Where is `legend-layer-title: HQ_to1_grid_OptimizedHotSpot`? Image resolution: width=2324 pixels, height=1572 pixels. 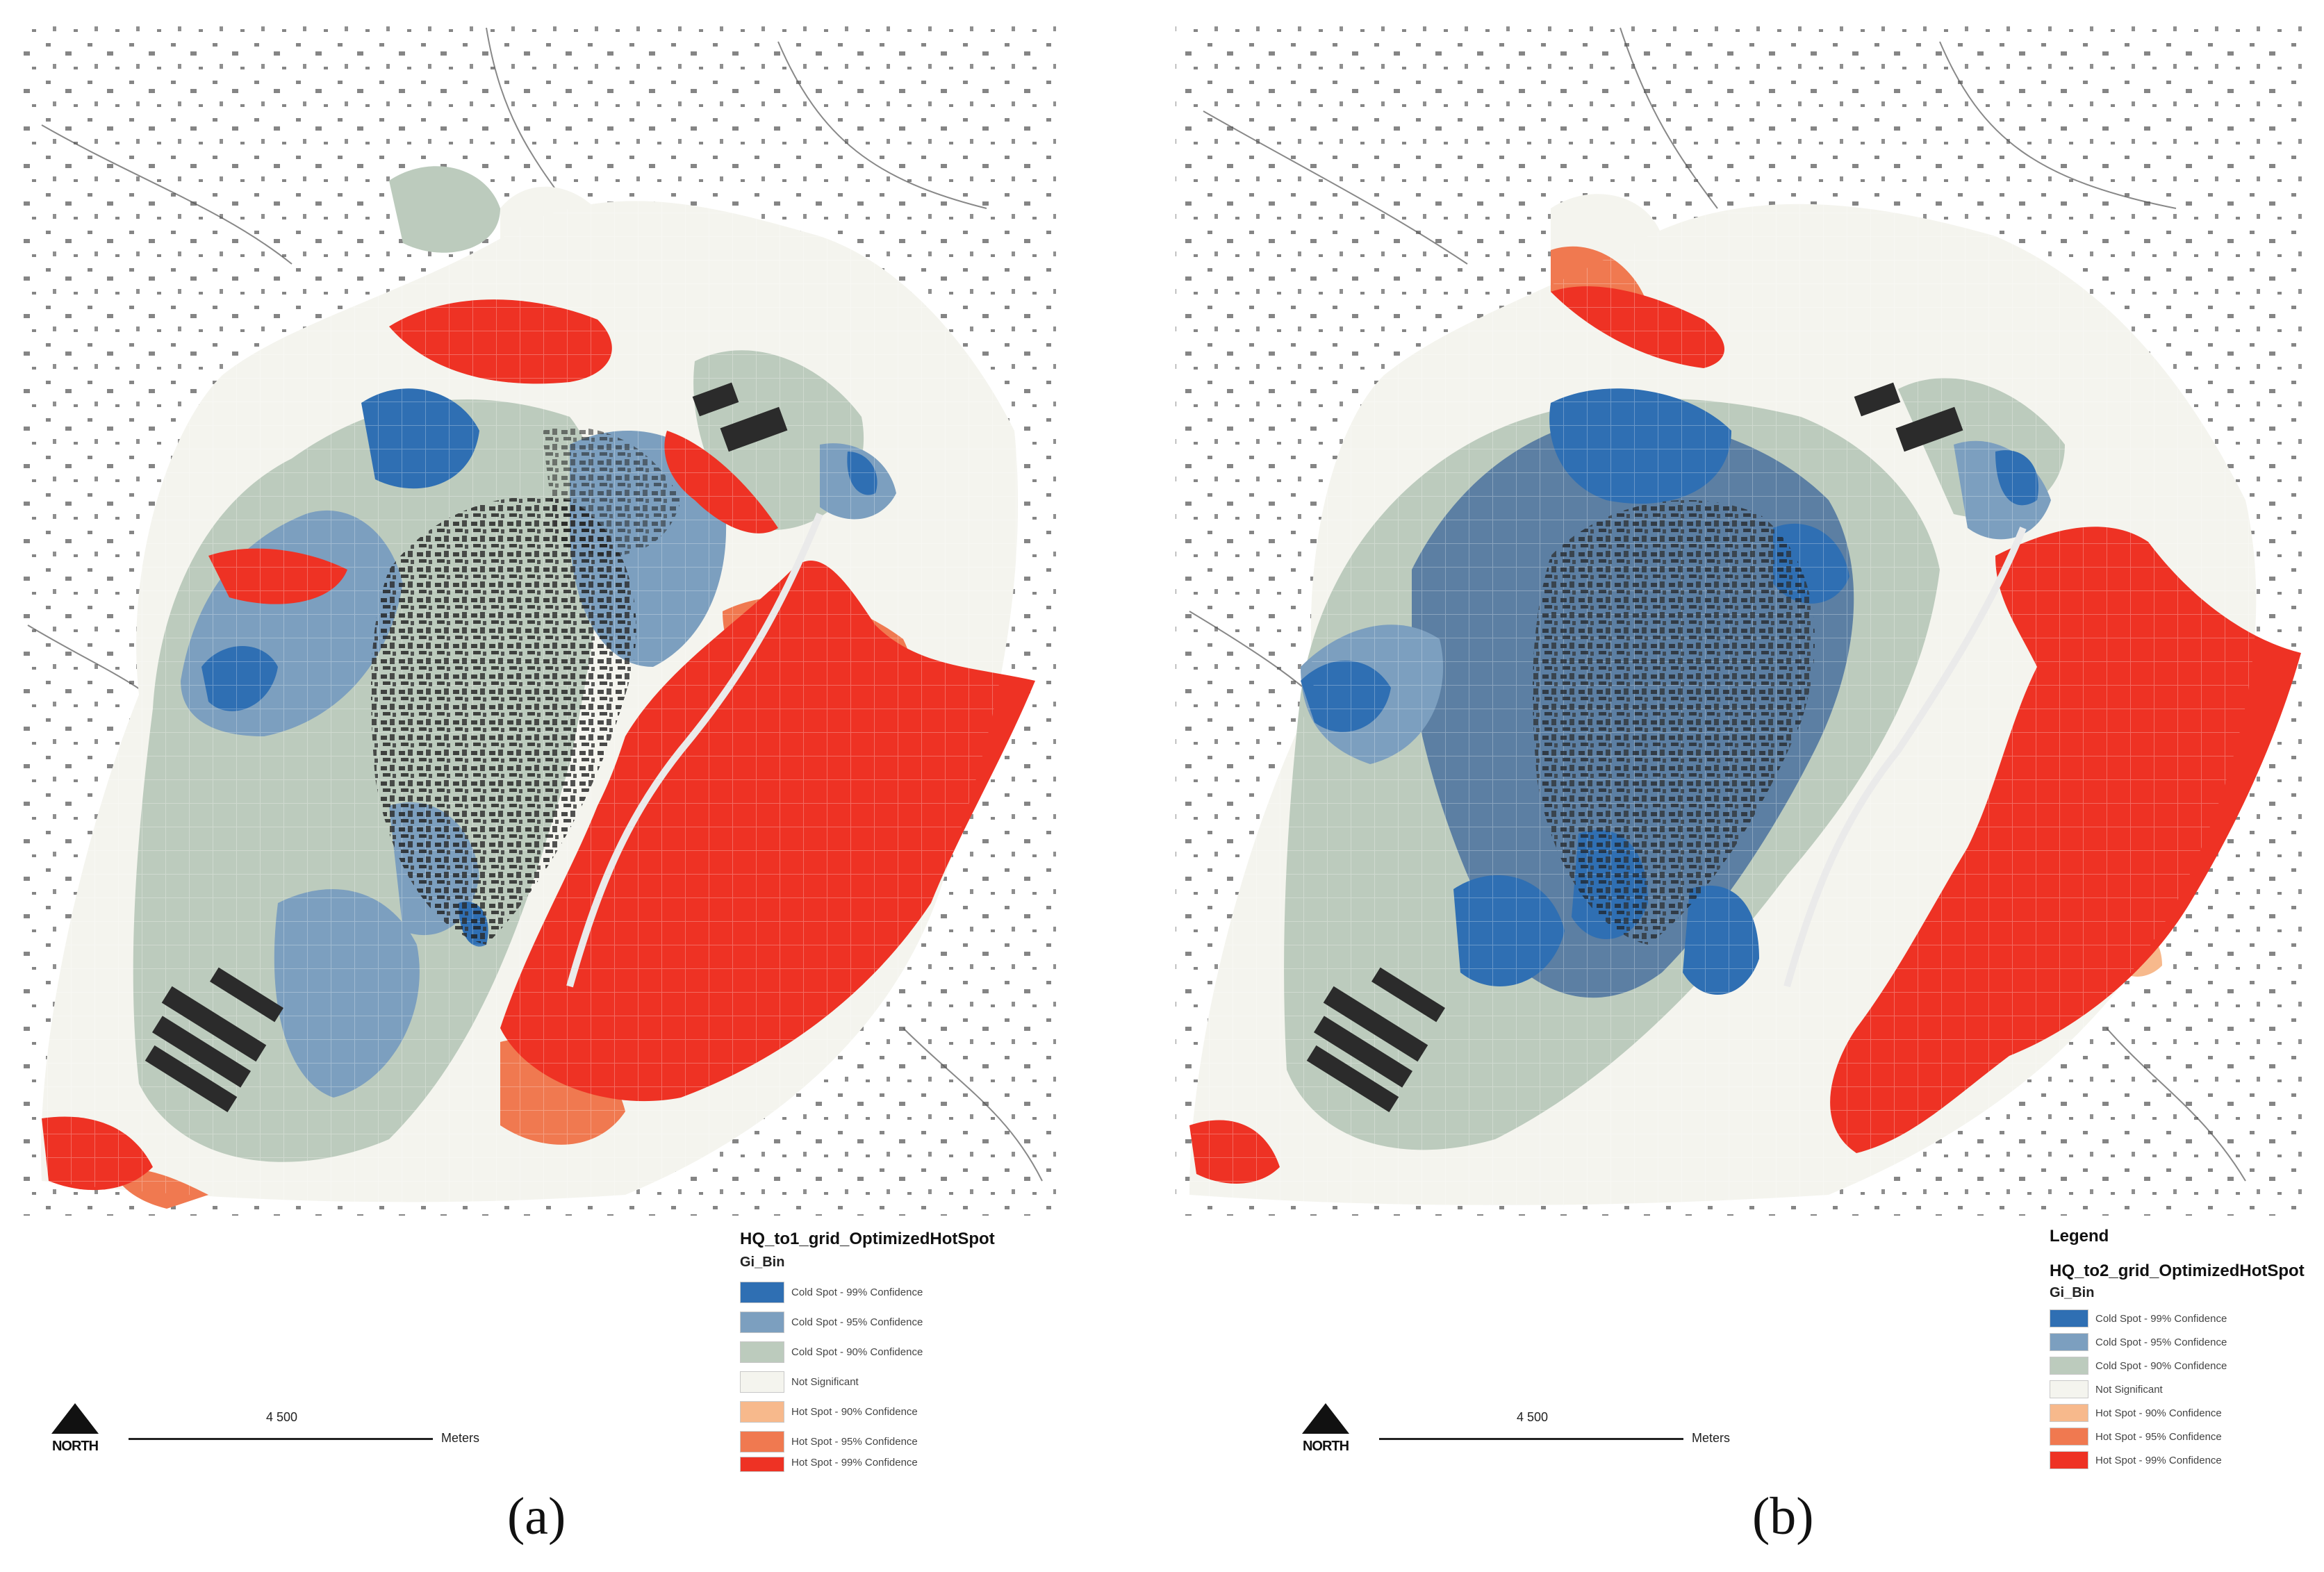 legend-layer-title: HQ_to1_grid_OptimizedHotSpot is located at coordinates (867, 1239).